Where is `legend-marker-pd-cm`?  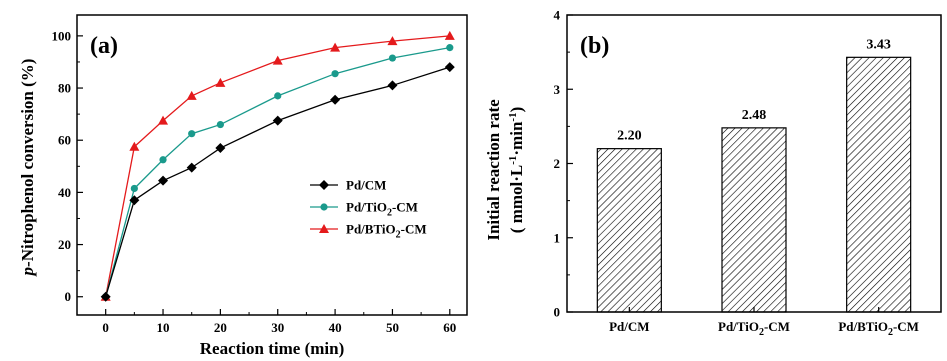 legend-marker-pd-cm is located at coordinates (324, 185).